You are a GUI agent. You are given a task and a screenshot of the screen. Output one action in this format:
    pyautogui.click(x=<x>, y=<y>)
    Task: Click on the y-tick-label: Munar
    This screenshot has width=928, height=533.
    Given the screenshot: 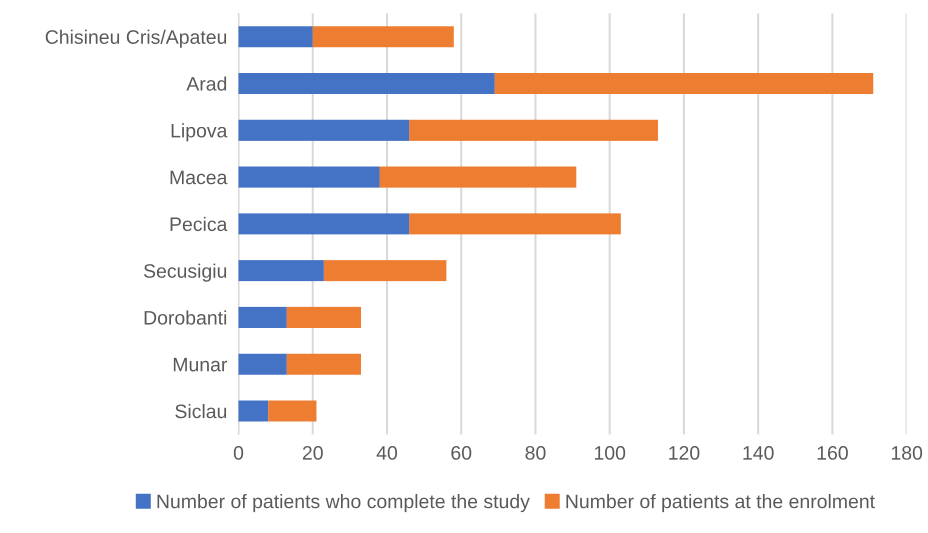 What is the action you would take?
    pyautogui.click(x=201, y=365)
    